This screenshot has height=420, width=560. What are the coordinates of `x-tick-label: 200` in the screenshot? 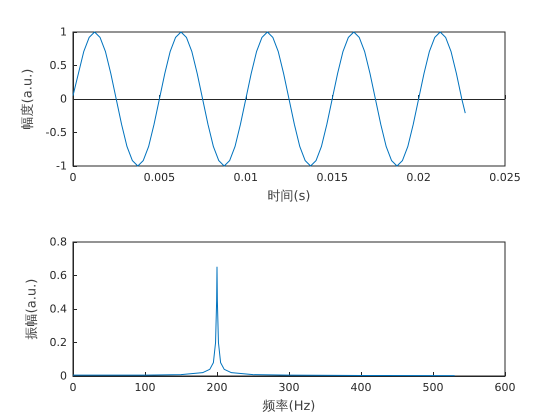 It's located at (217, 387).